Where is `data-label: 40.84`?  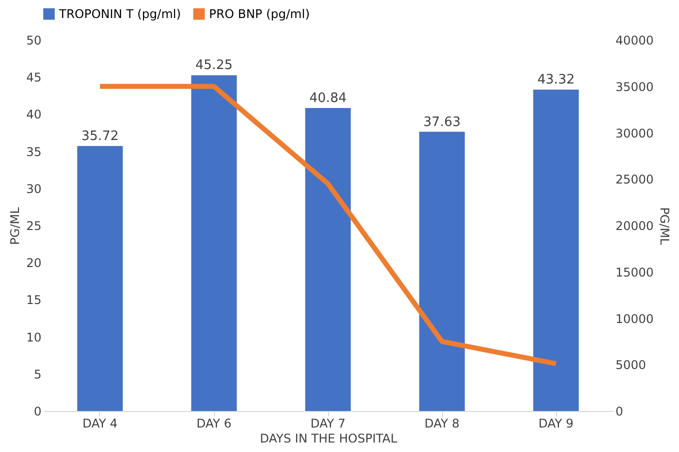 data-label: 40.84 is located at coordinates (328, 98).